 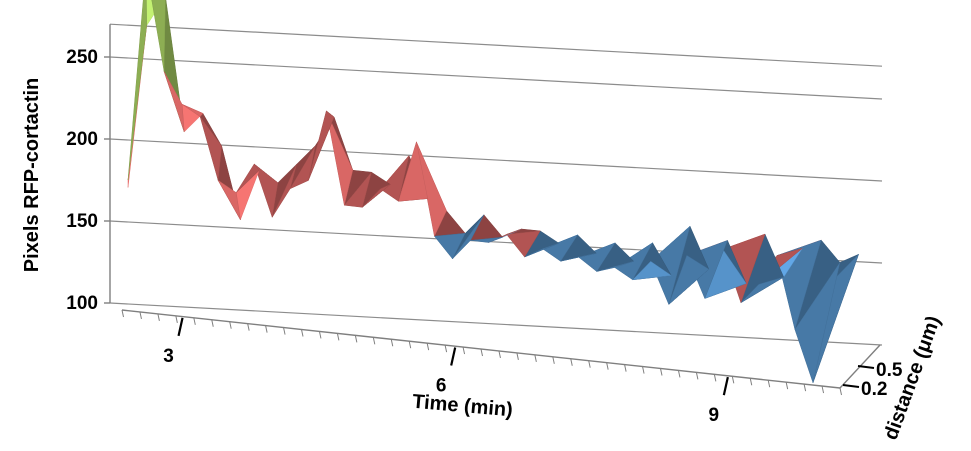 What do you see at coordinates (496, 45) in the screenshot?
I see `wall-top-edge` at bounding box center [496, 45].